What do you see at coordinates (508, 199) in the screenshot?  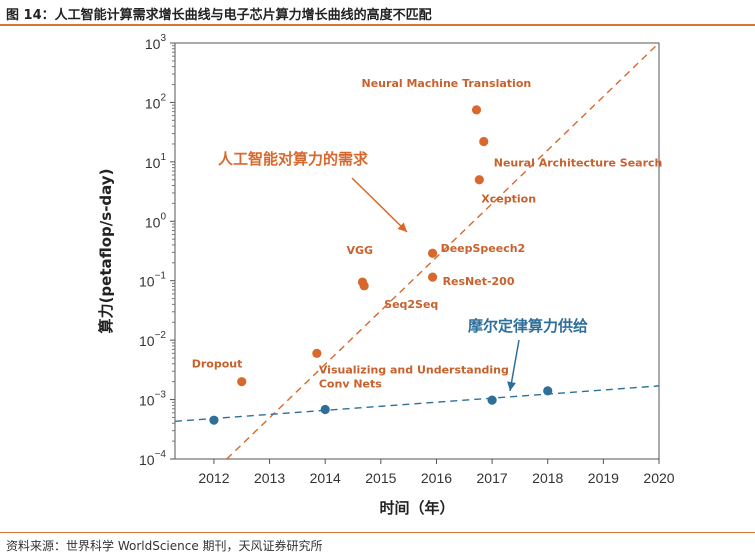 I see `point-label: Xception` at bounding box center [508, 199].